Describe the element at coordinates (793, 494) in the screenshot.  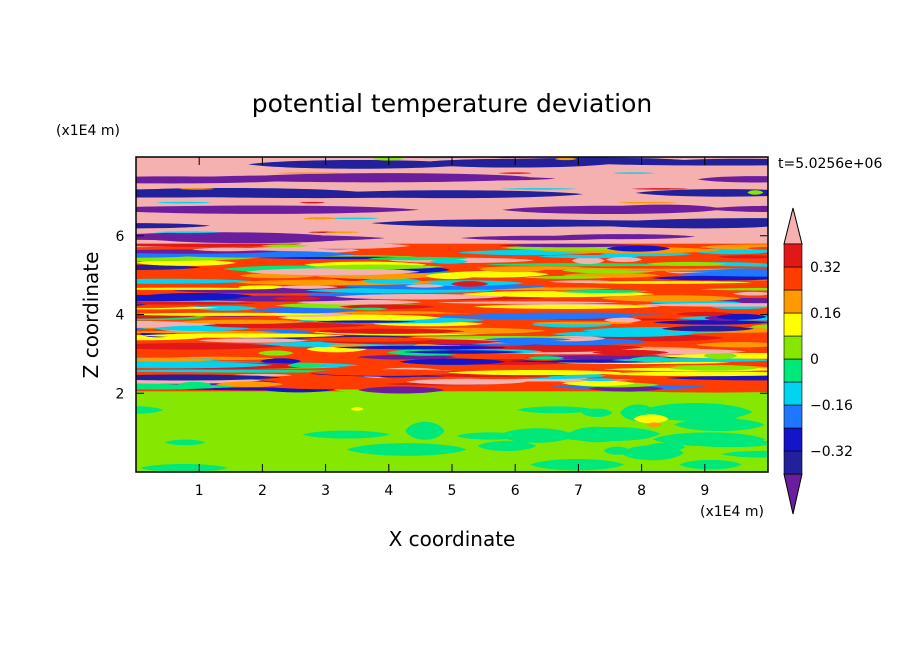
I see `colorbar-extend-bottom` at that location.